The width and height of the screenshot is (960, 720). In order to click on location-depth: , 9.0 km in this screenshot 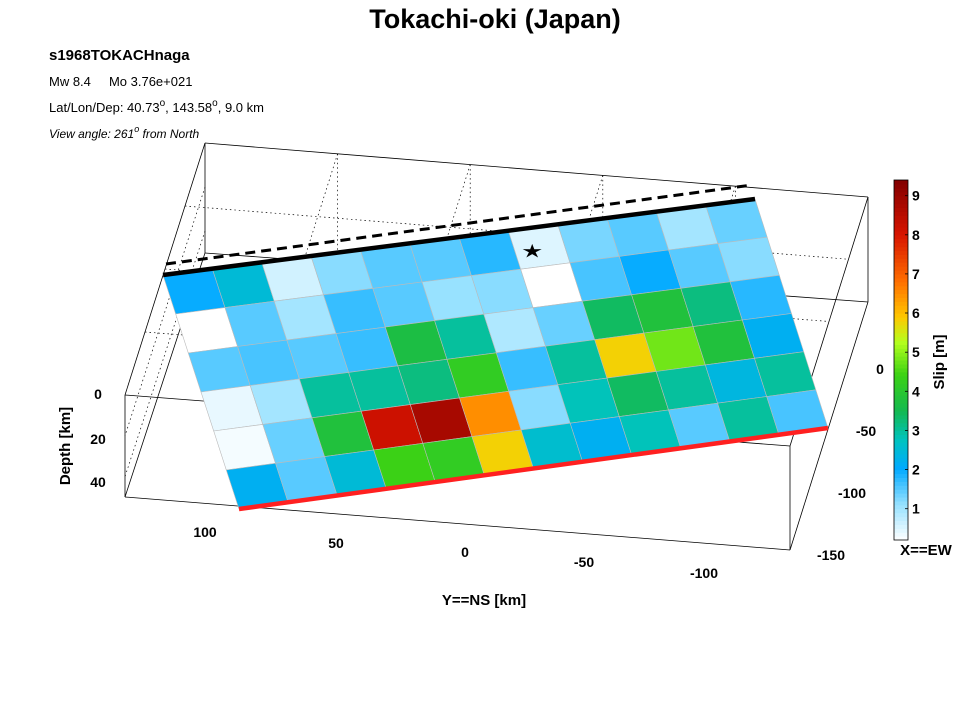, I will do `click(241, 107)`.